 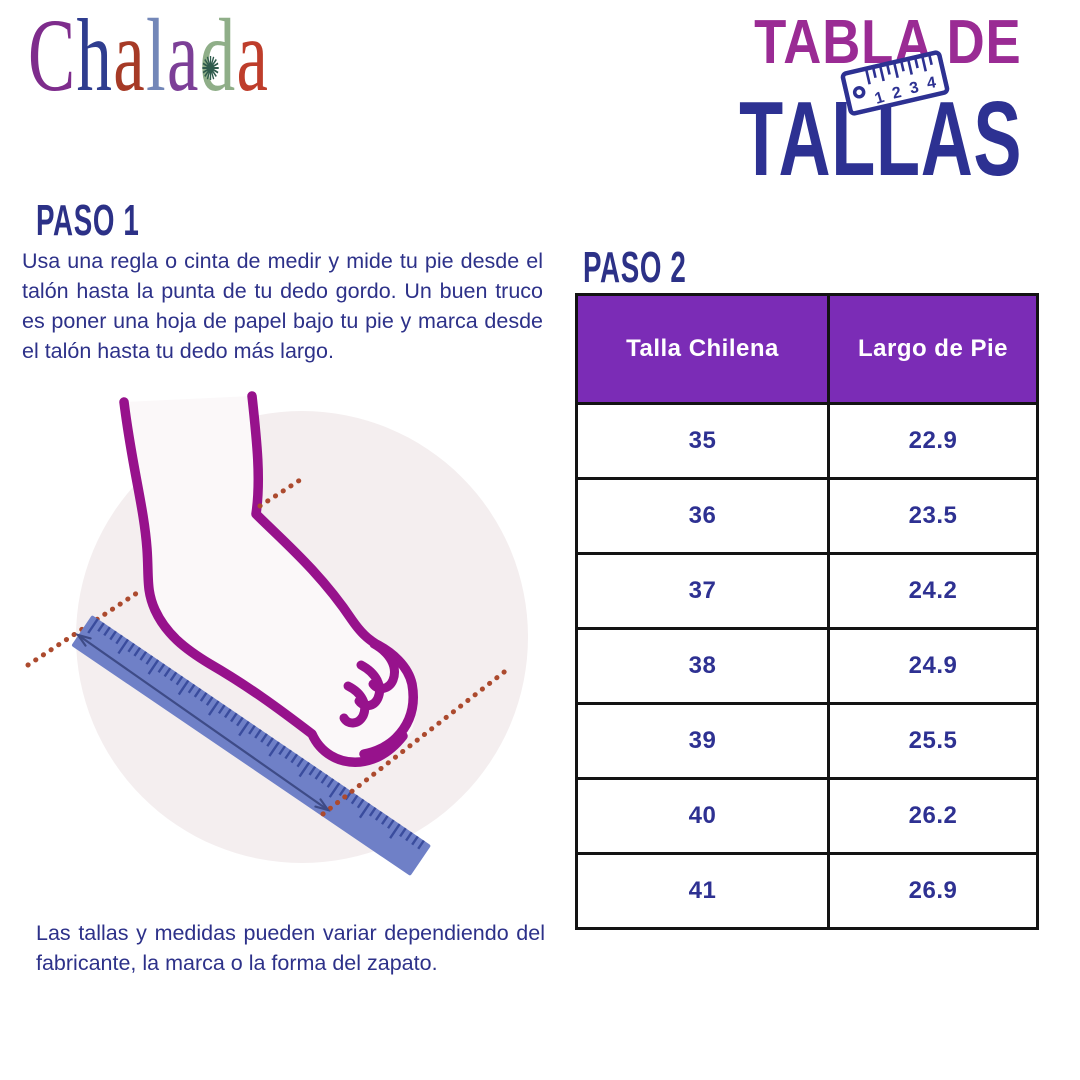 What do you see at coordinates (702, 441) in the screenshot?
I see `talla-value: 35` at bounding box center [702, 441].